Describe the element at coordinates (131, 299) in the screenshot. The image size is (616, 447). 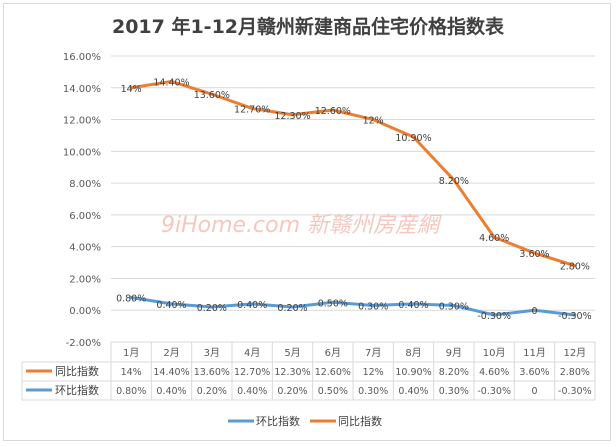
I see `data-label: 0.80%` at that location.